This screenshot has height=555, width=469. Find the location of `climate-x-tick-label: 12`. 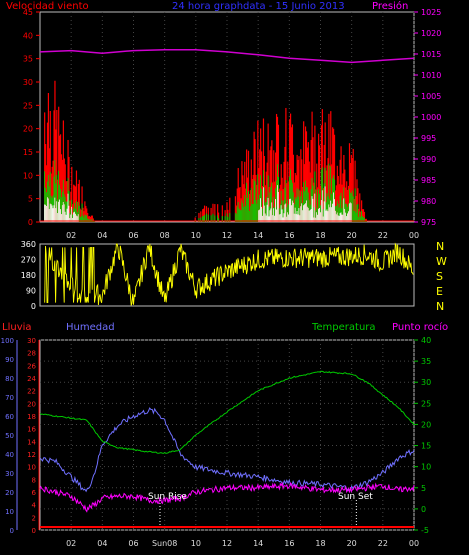

climate-x-tick-label: 12 is located at coordinates (227, 543).